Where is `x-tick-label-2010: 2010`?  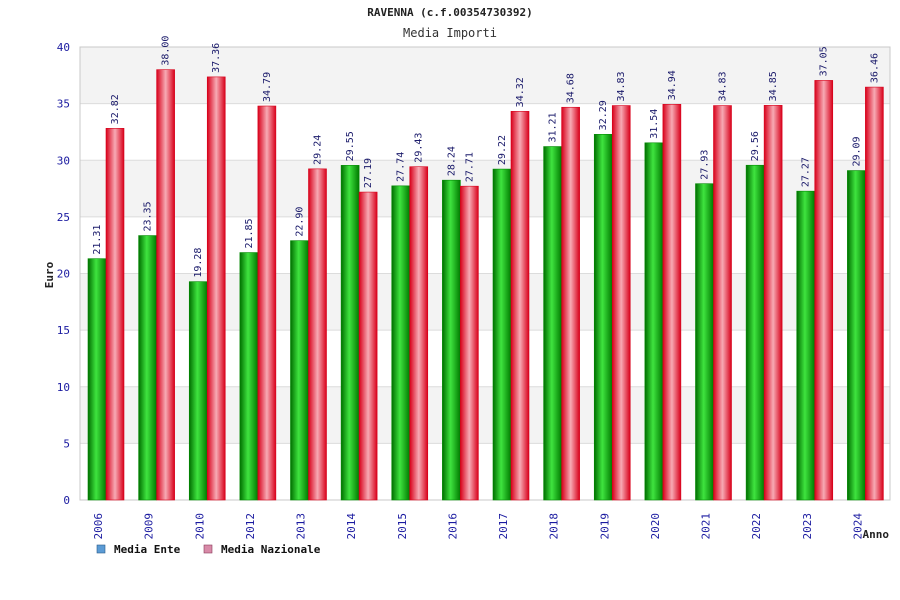
x-tick-label-2010: 2010 is located at coordinates (199, 526).